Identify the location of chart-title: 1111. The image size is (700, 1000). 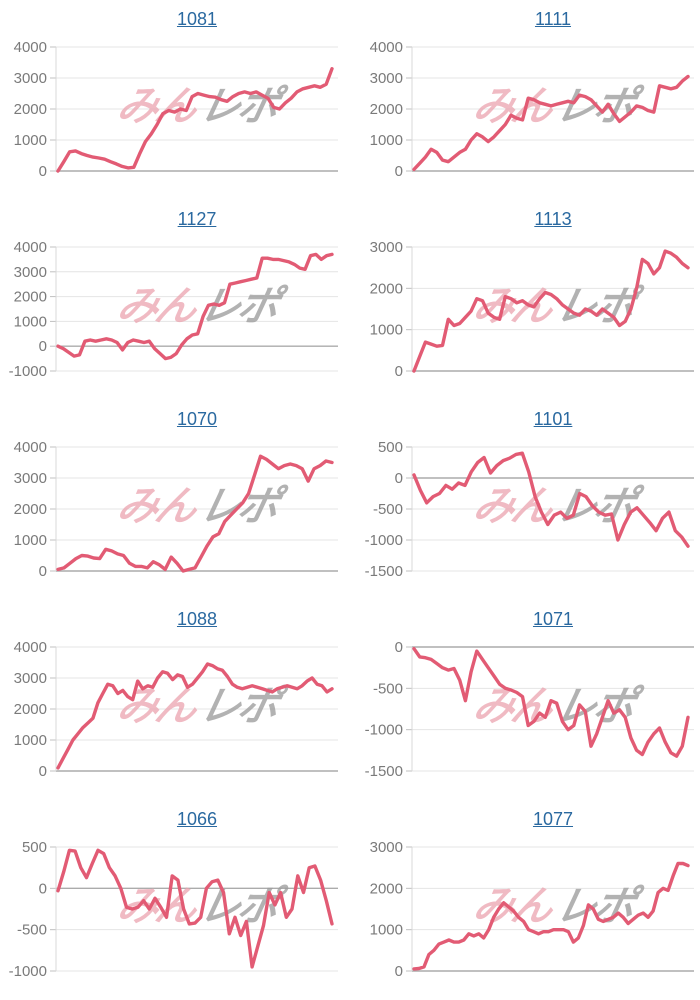
(553, 19).